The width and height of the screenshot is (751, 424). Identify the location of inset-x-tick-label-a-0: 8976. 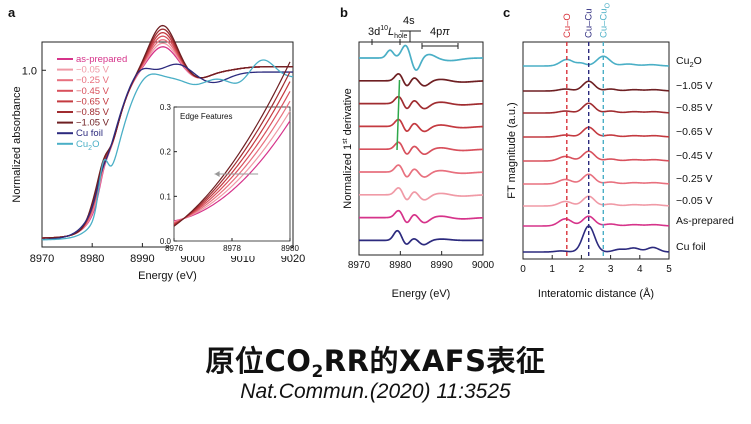
(174, 248).